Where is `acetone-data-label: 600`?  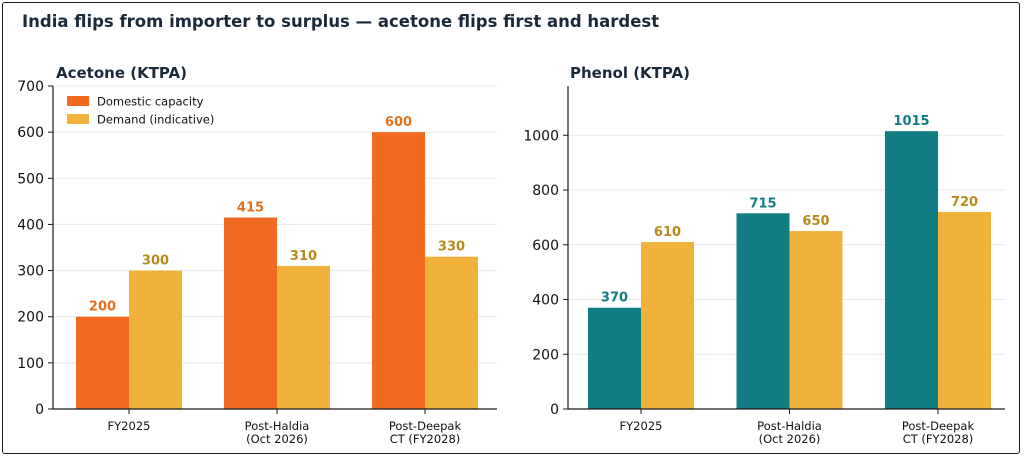
acetone-data-label: 600 is located at coordinates (398, 122).